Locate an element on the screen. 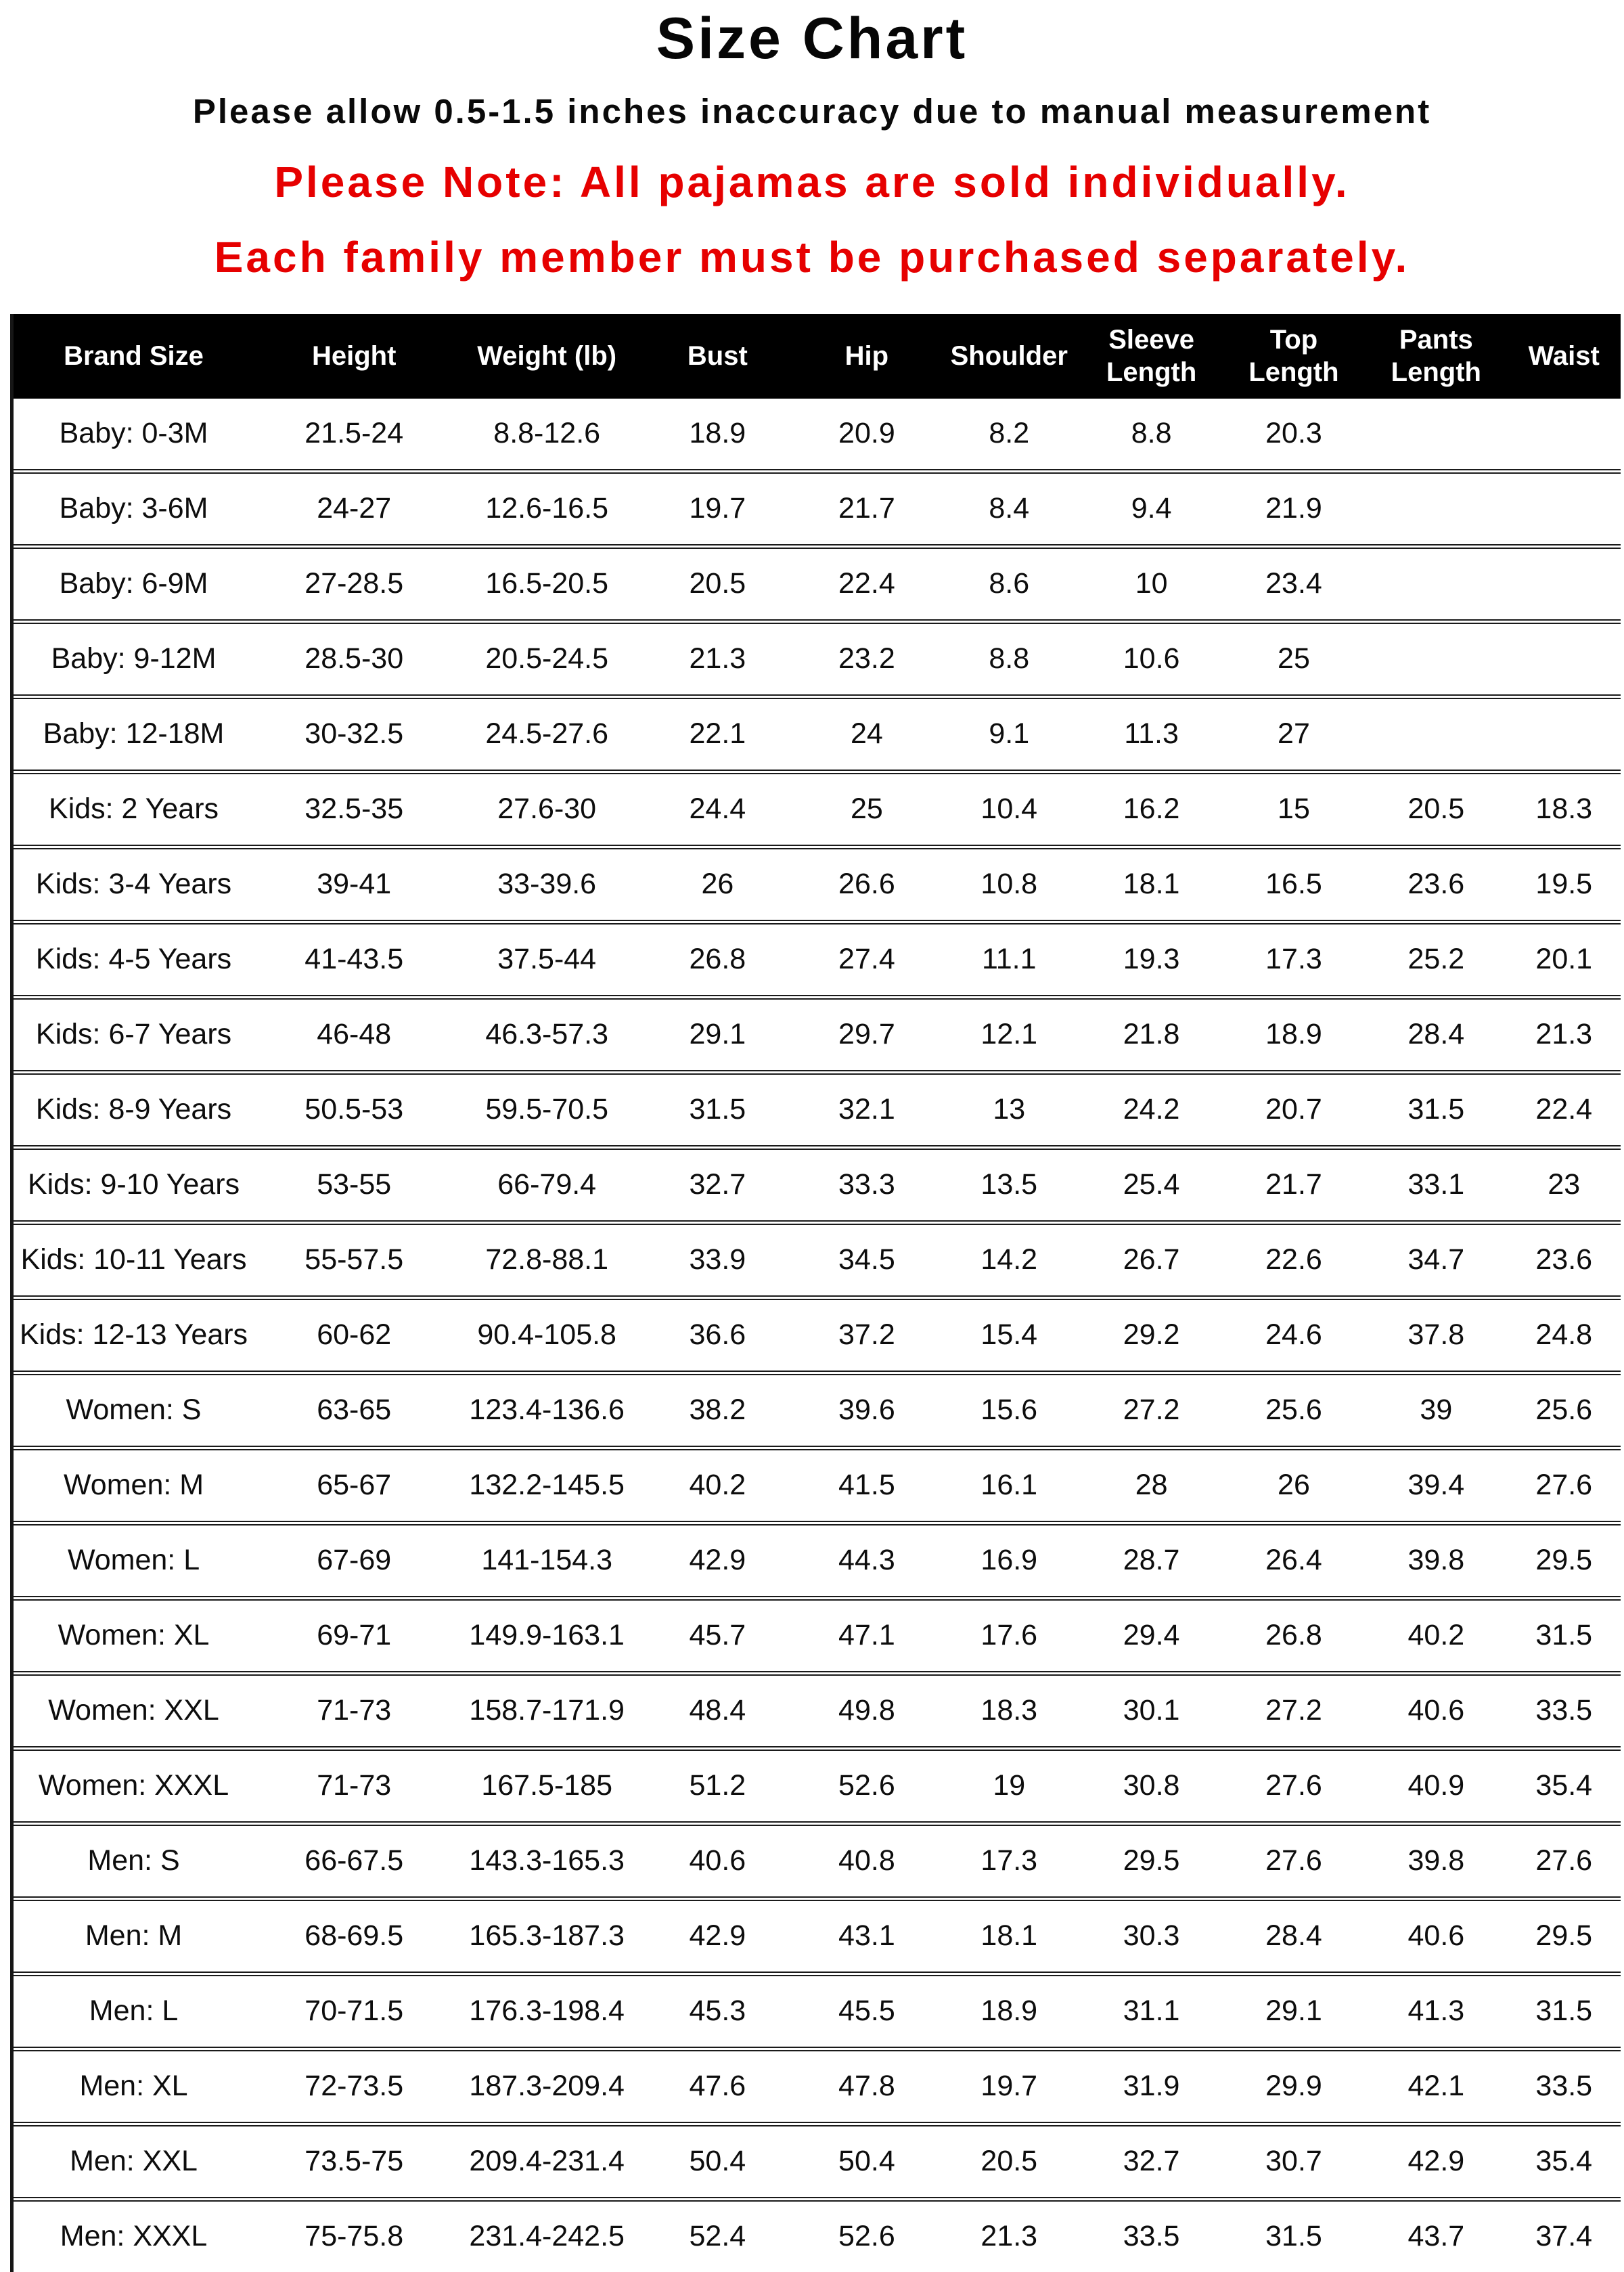  cell: 34.7 is located at coordinates (1436, 1259).